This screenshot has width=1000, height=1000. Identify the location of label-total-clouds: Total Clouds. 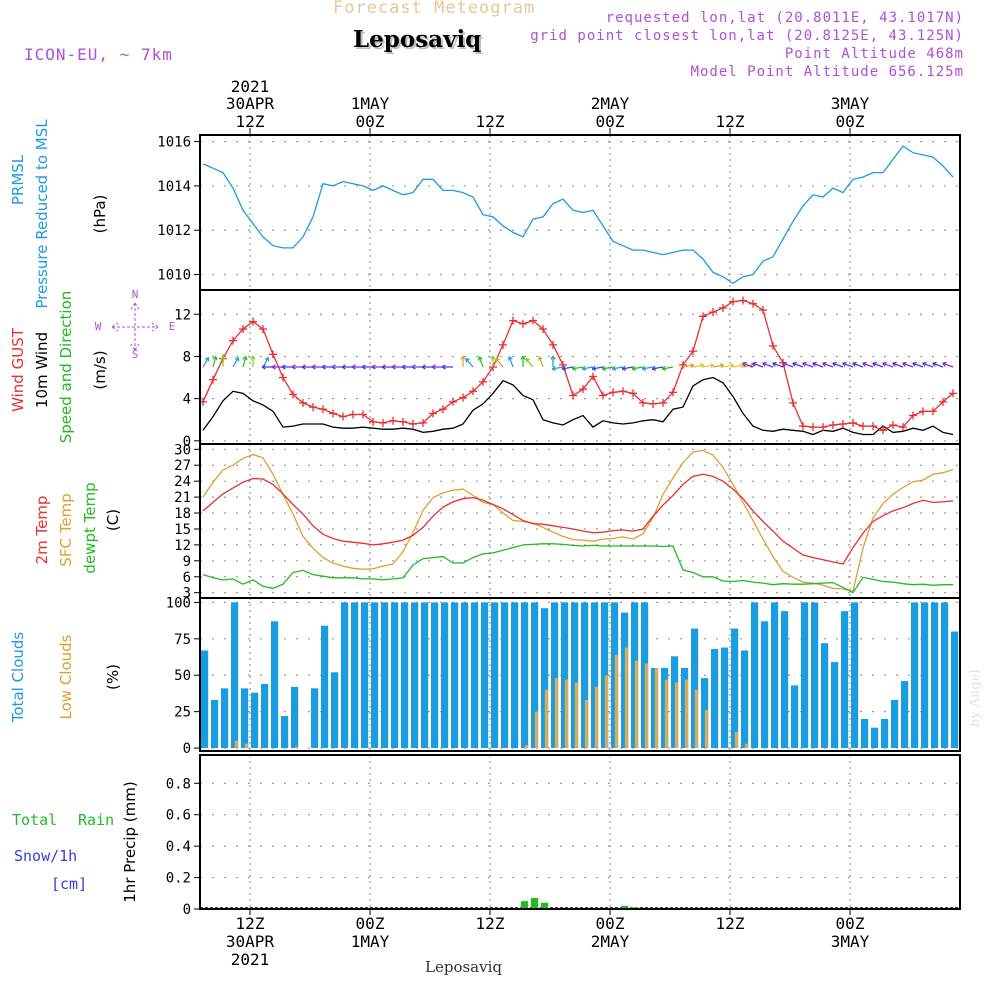
(18, 678).